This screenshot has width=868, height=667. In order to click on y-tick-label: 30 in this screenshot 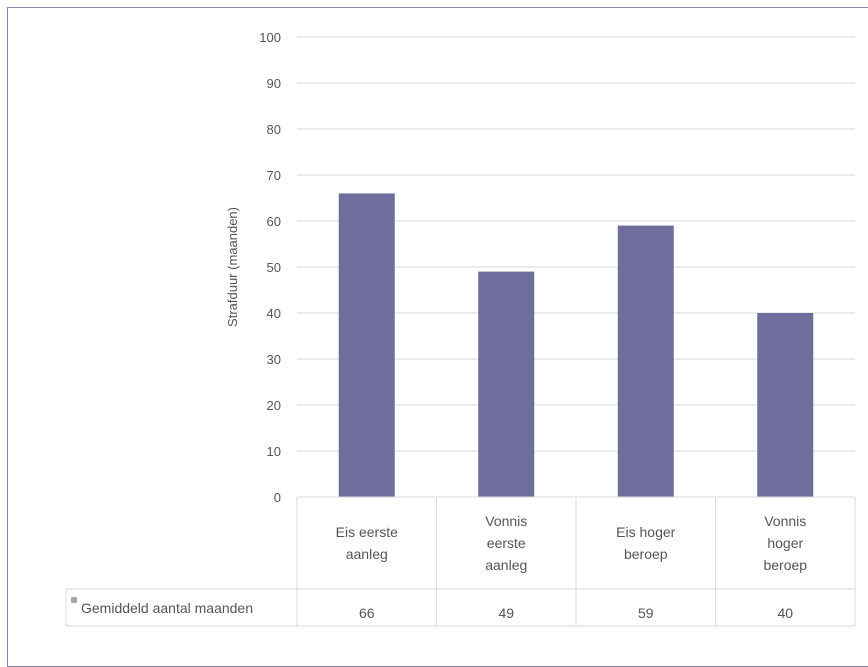, I will do `click(274, 359)`.